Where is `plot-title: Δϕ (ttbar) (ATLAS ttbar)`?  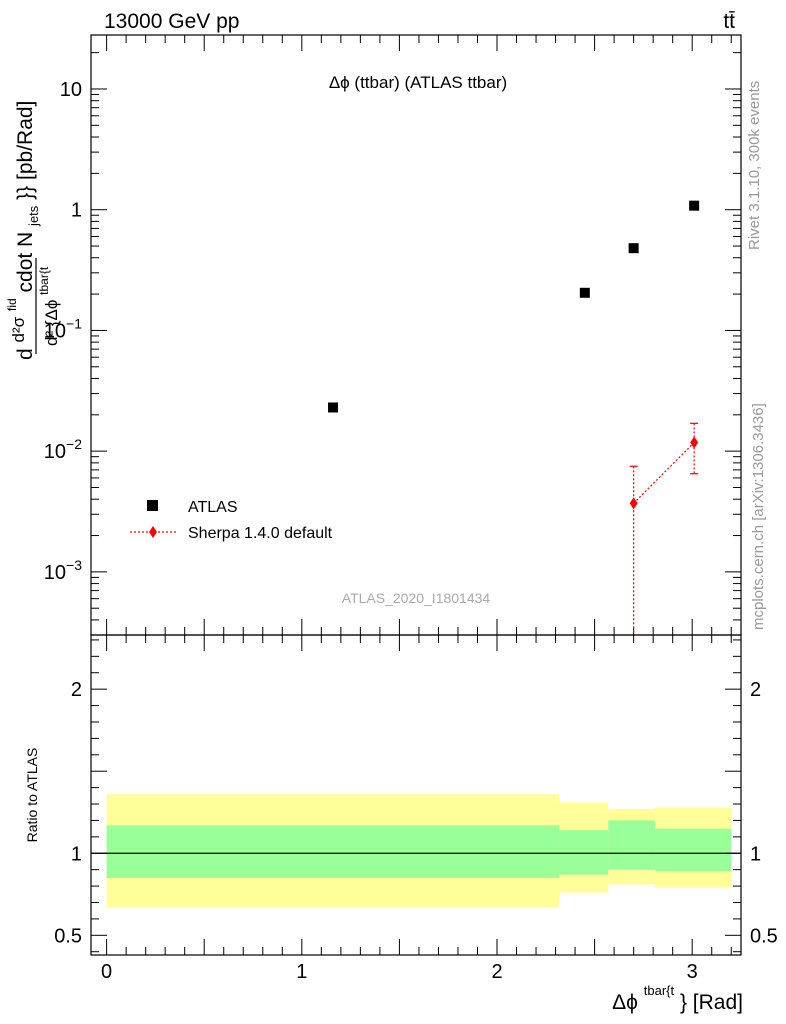 plot-title: Δϕ (ttbar) (ATLAS ttbar) is located at coordinates (418, 82).